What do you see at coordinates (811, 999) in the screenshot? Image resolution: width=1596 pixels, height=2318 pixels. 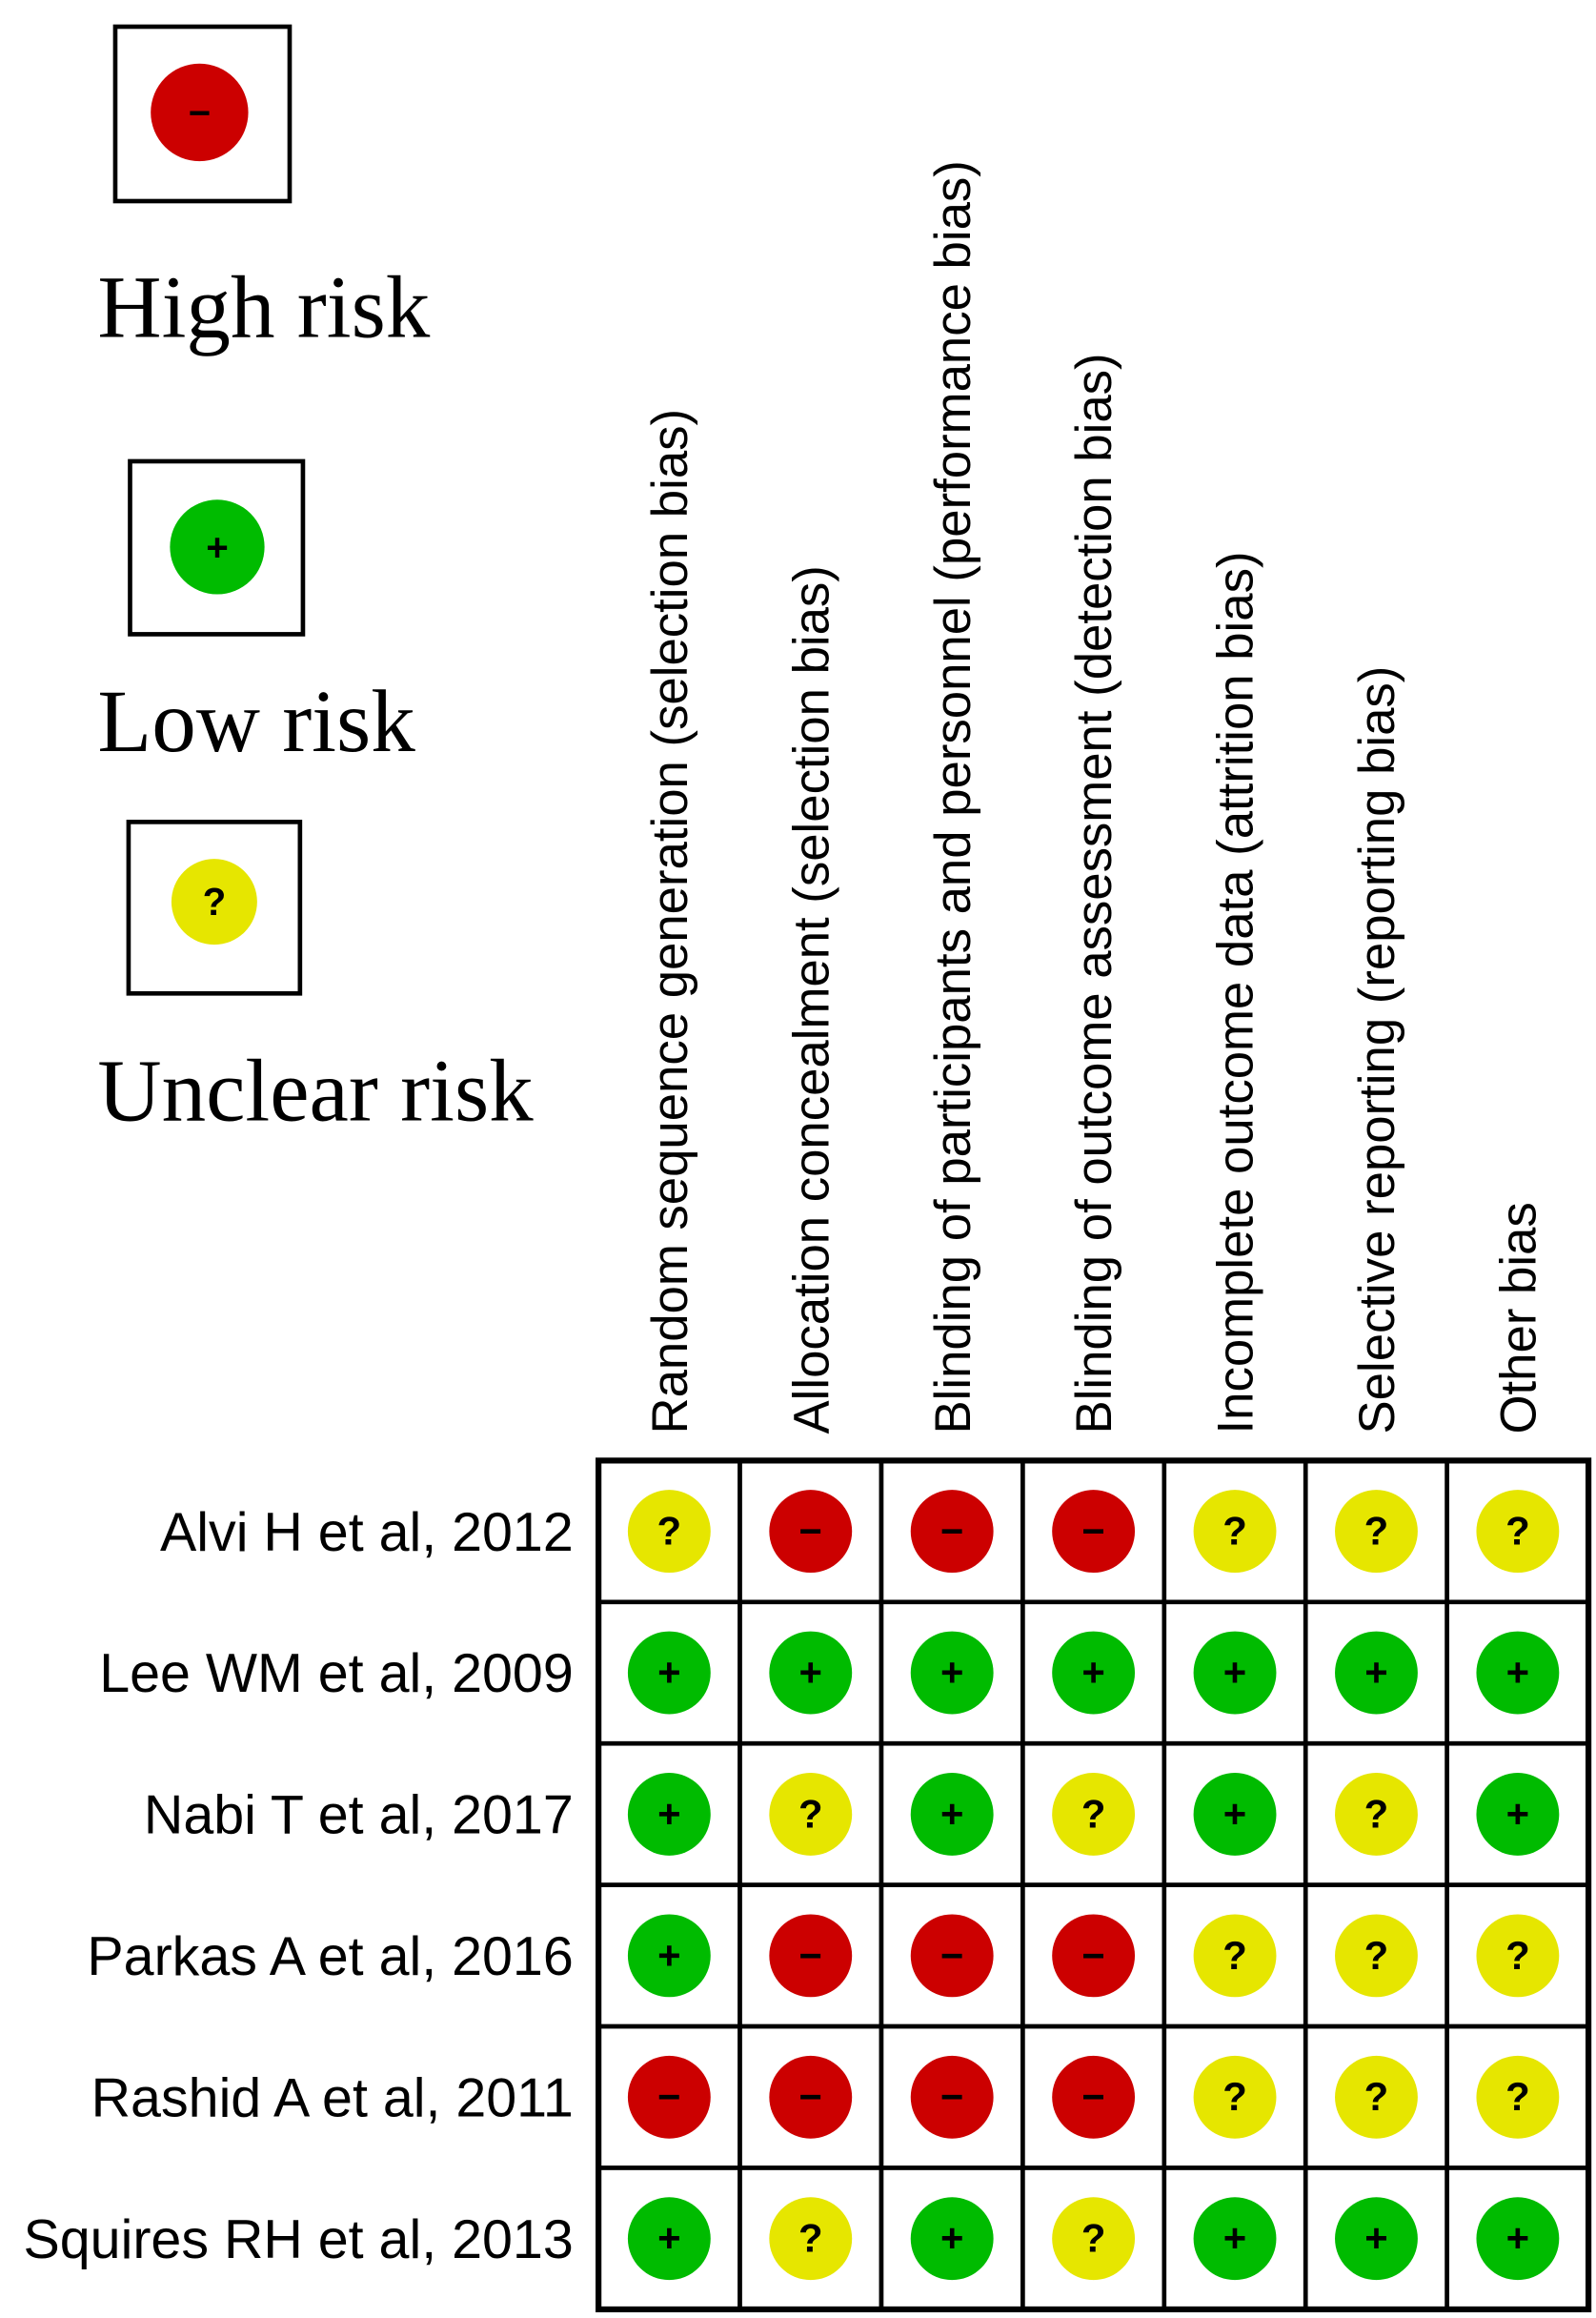 I see `column-header: Allocation concealment (selection bias)` at bounding box center [811, 999].